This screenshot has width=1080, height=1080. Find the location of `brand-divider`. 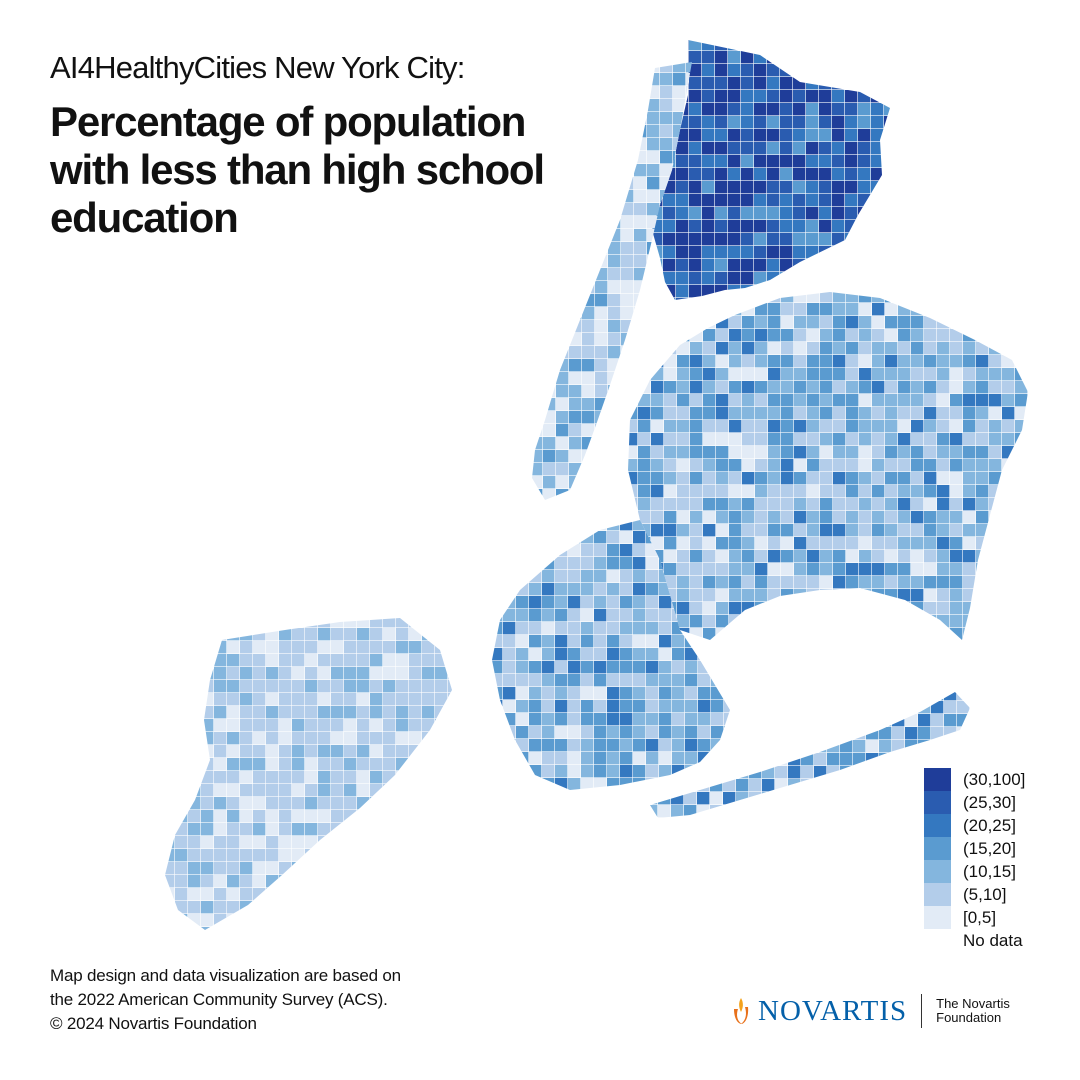

brand-divider is located at coordinates (922, 1011).